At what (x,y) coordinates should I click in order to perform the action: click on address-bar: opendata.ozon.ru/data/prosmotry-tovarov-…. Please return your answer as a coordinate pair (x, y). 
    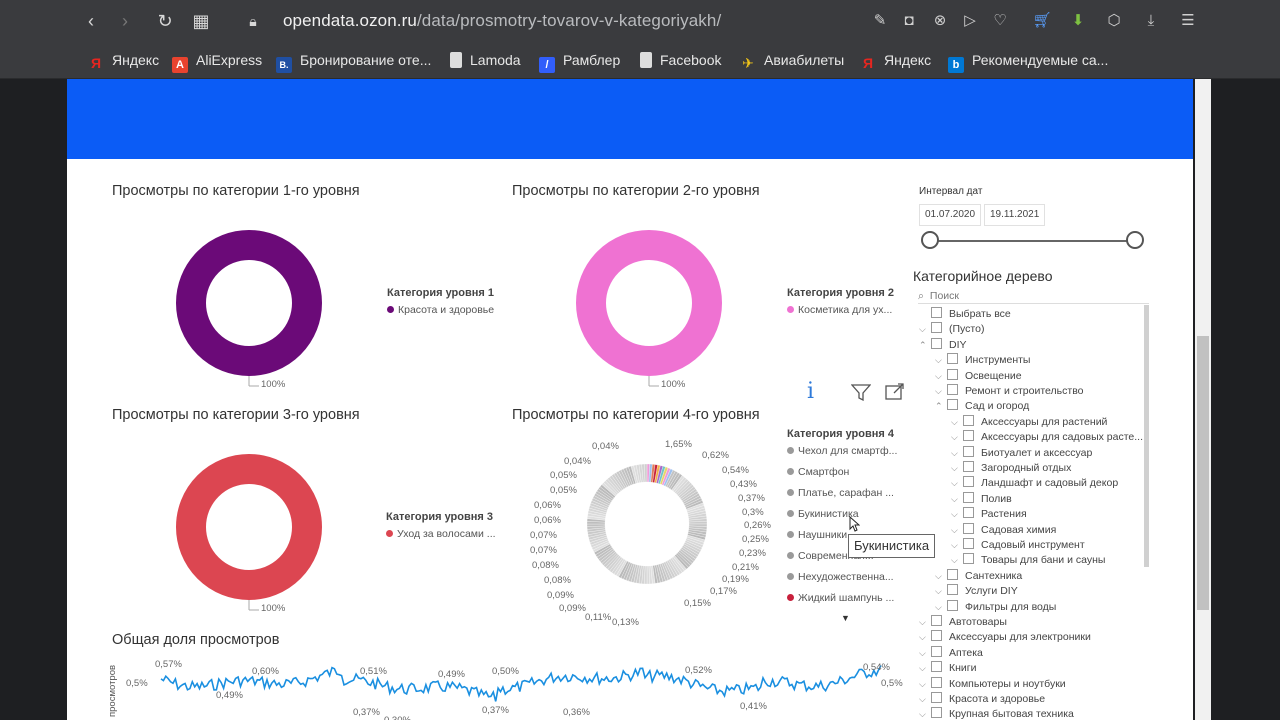
    Looking at the image, I should click on (502, 21).